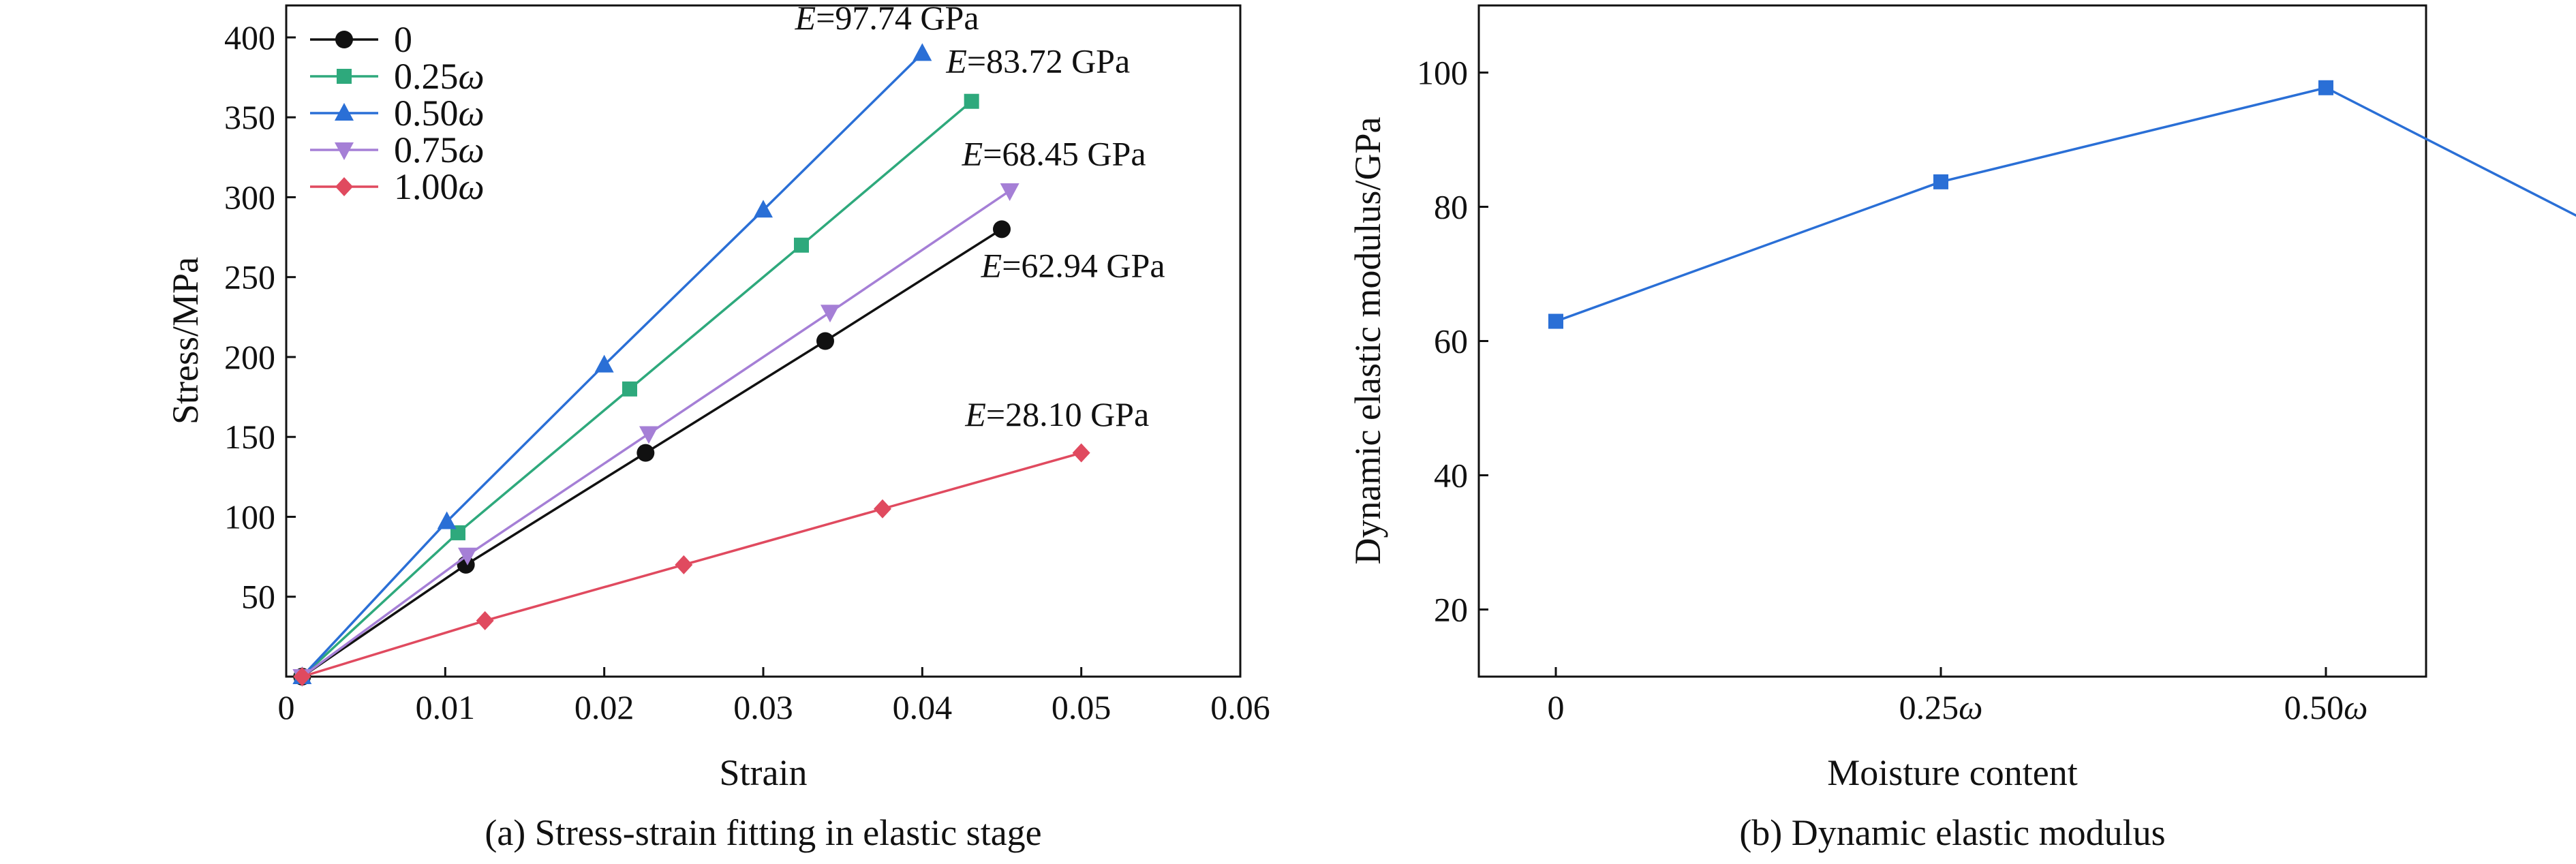 The height and width of the screenshot is (864, 2576). What do you see at coordinates (764, 772) in the screenshot?
I see `panel-a-x-axis-label: Strain` at bounding box center [764, 772].